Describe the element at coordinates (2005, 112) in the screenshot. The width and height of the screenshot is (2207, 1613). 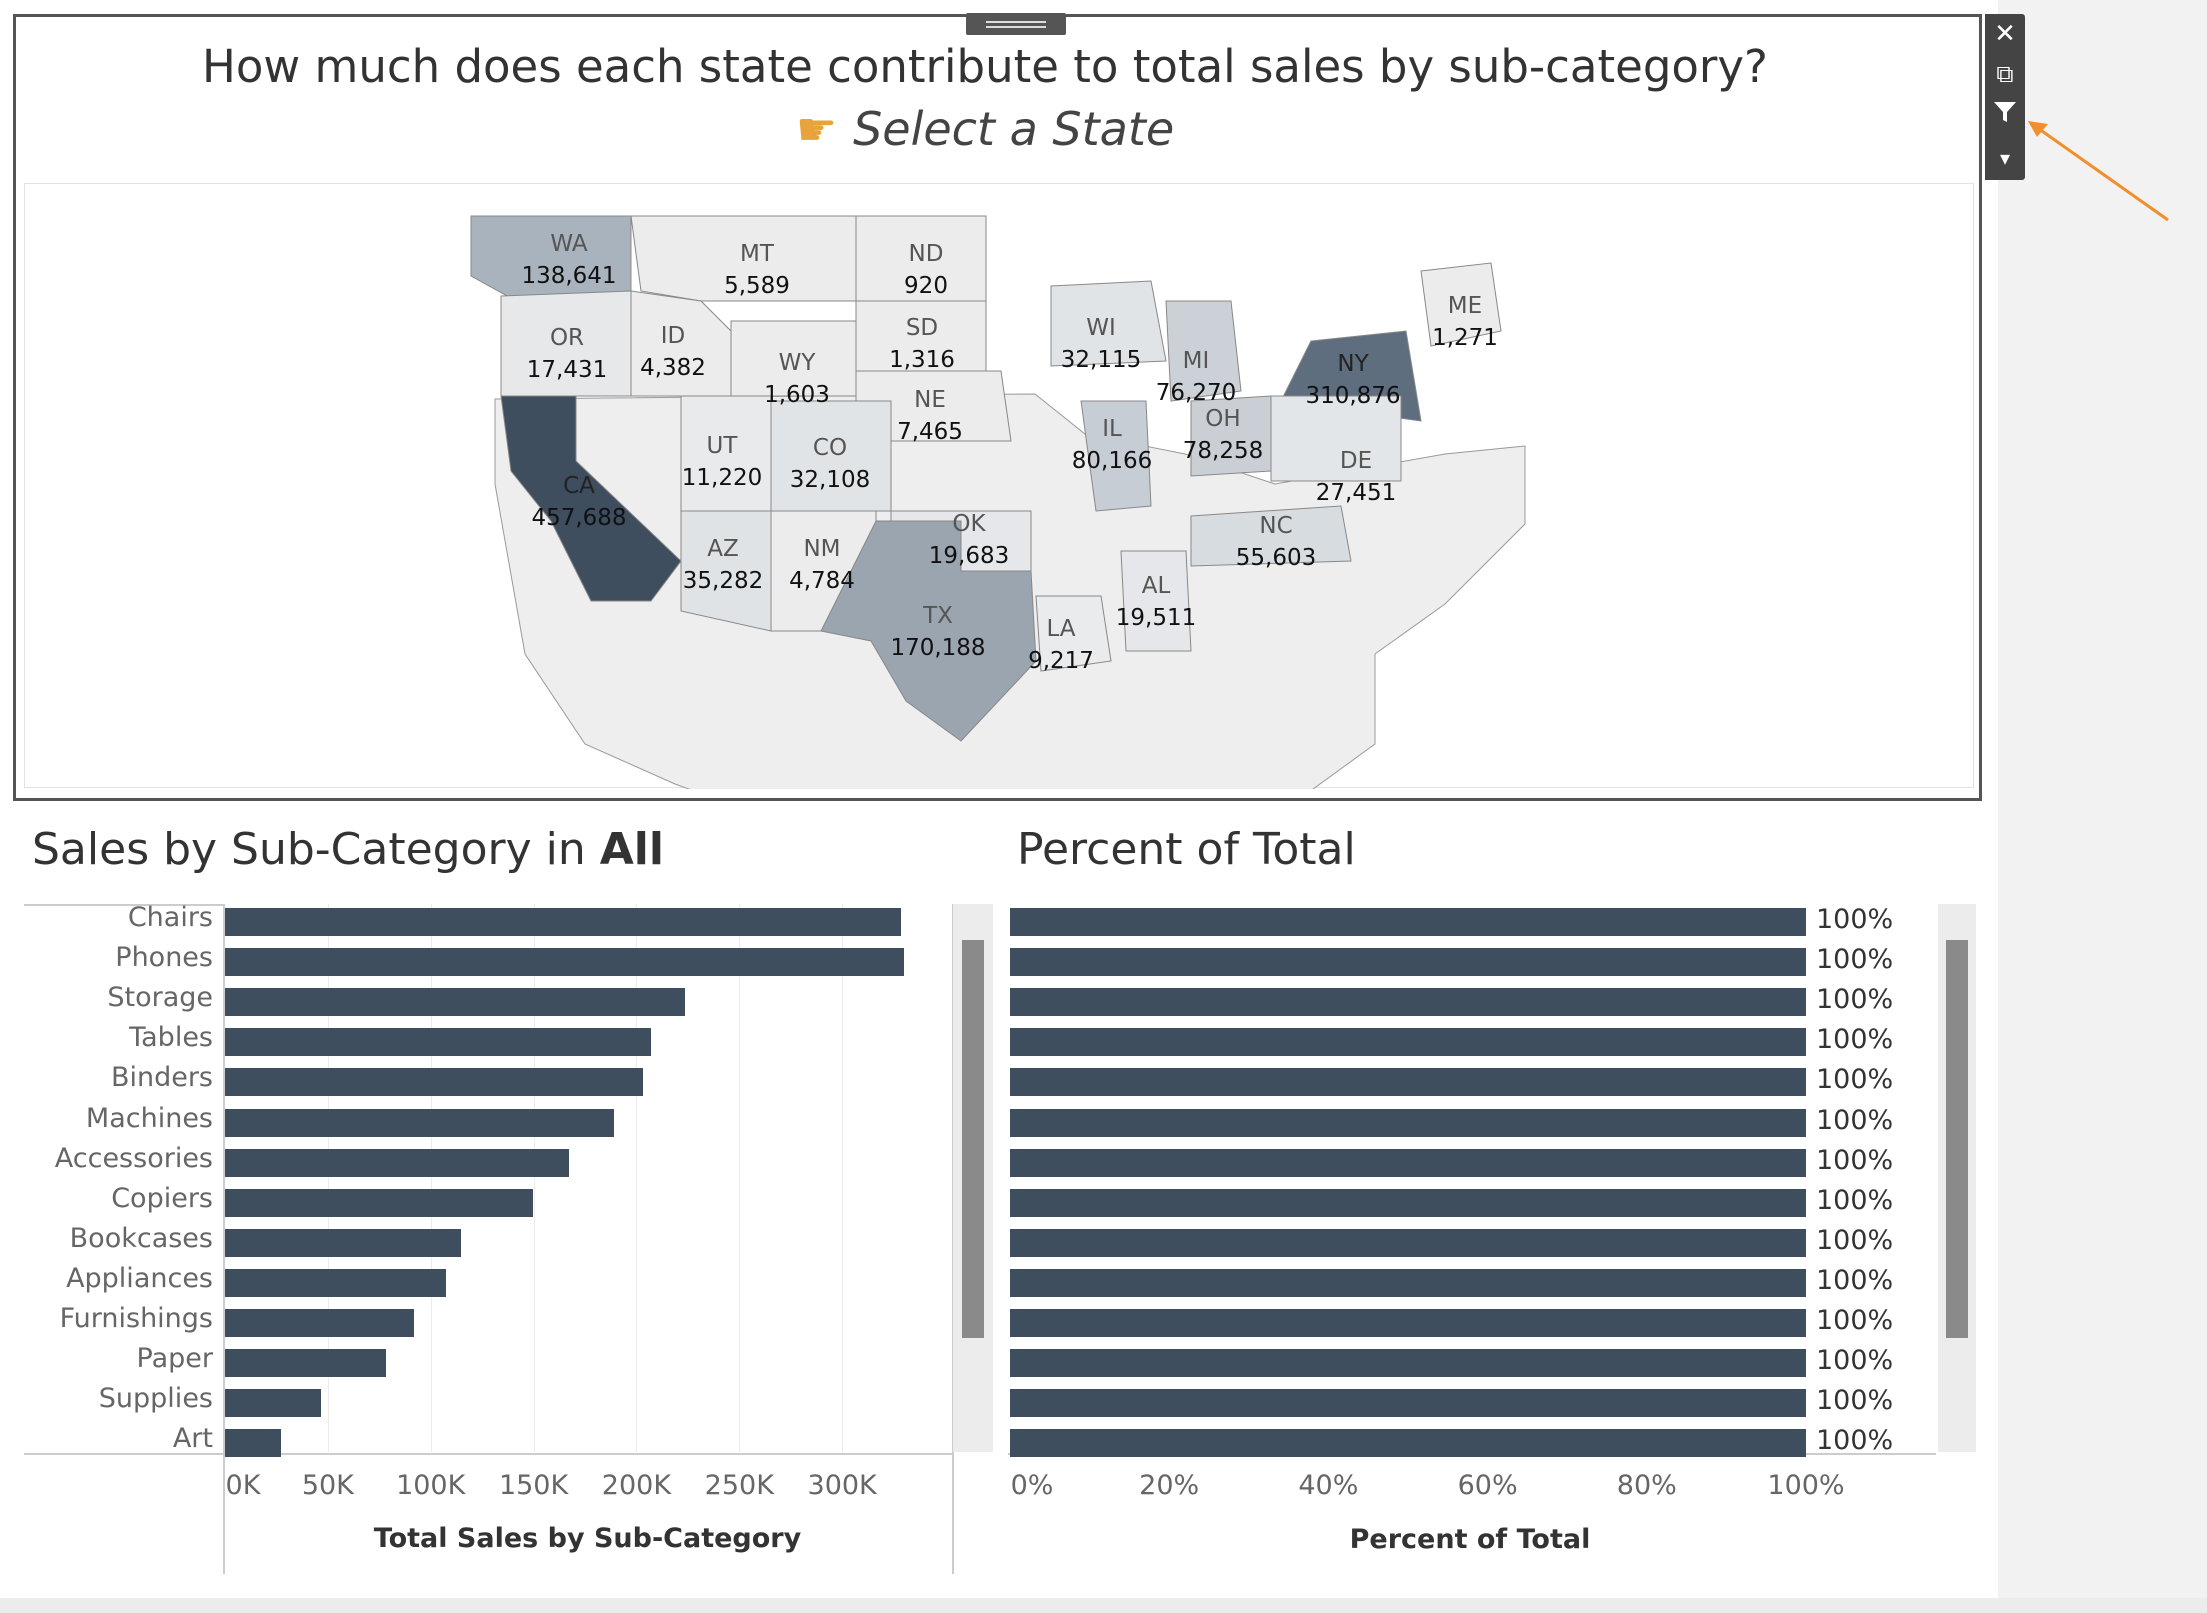
I see `filter-icon` at that location.